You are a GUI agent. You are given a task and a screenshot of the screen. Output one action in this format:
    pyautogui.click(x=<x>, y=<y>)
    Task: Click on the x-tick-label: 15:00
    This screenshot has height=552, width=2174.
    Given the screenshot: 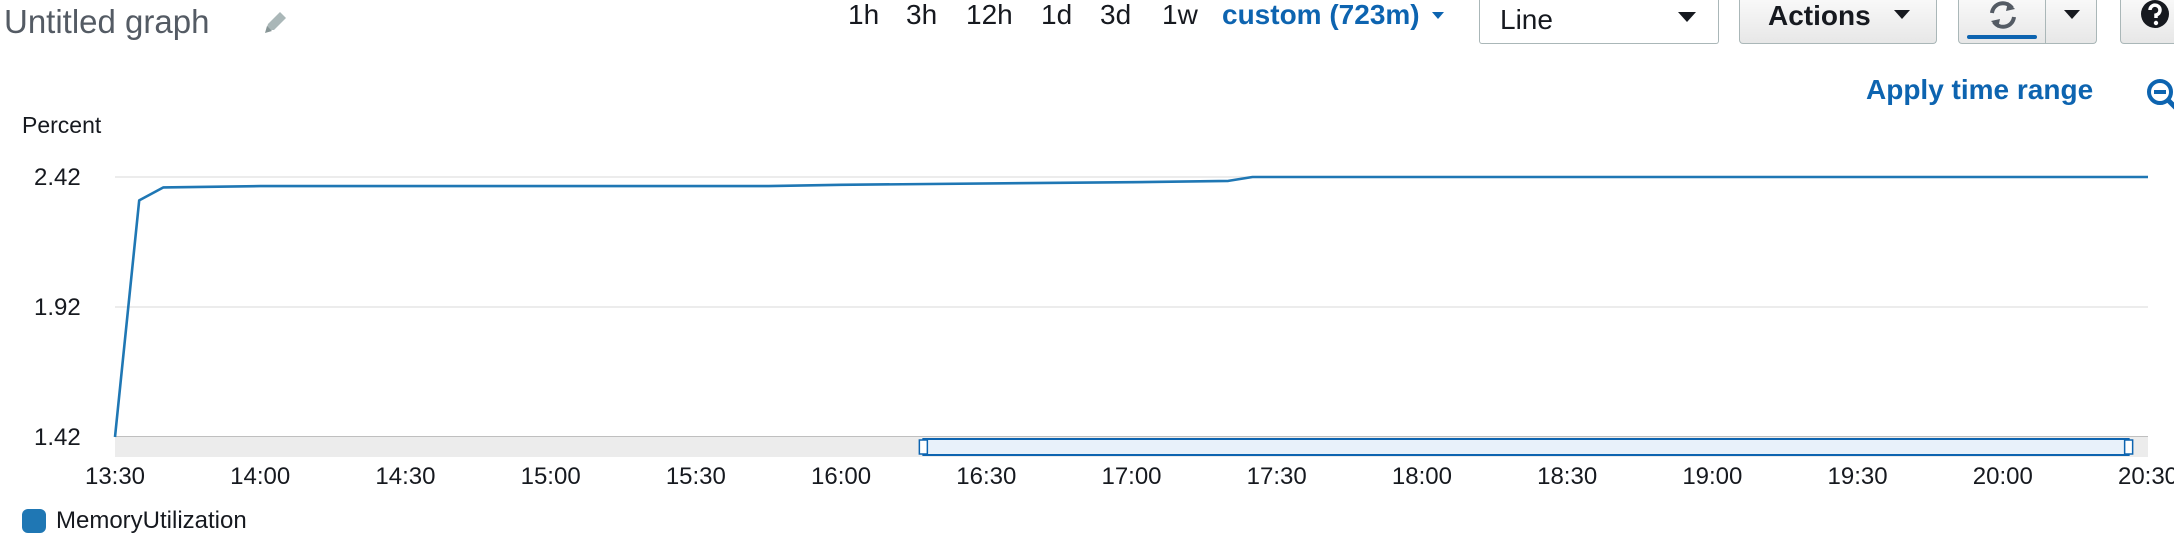 What is the action you would take?
    pyautogui.click(x=551, y=476)
    